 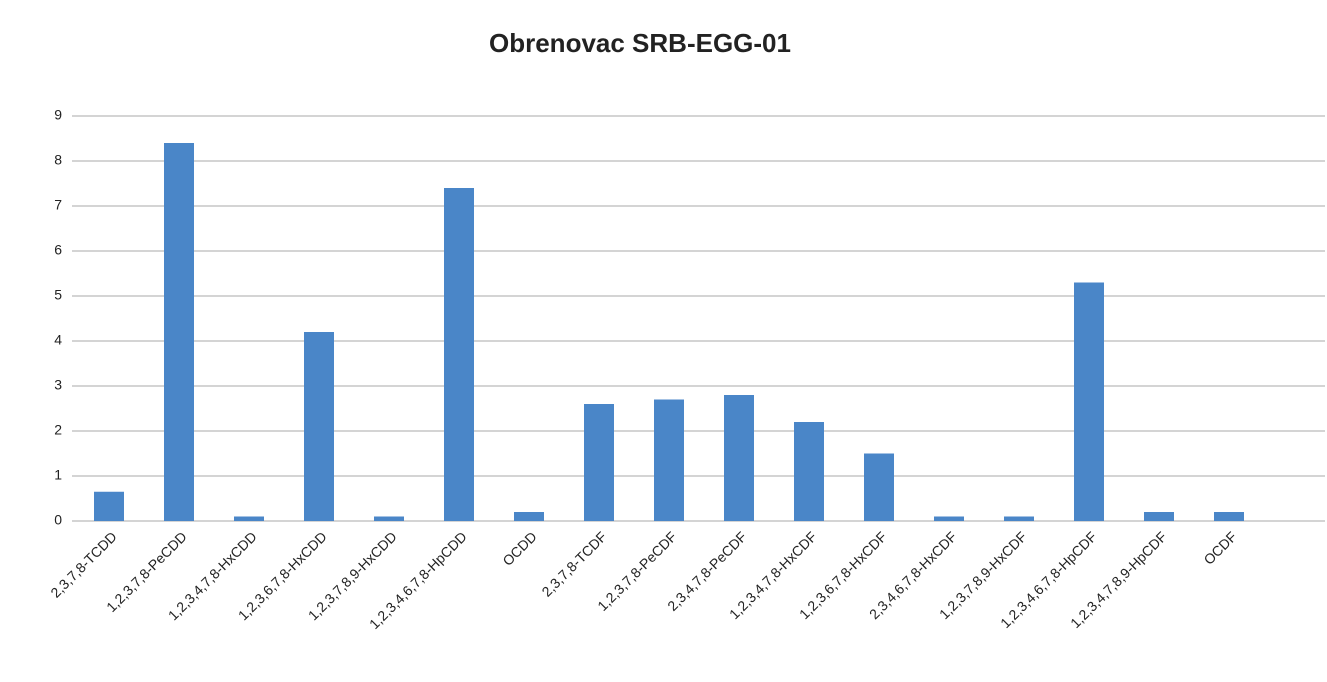 I want to click on x-tick-label: OCDD, so click(x=519, y=548).